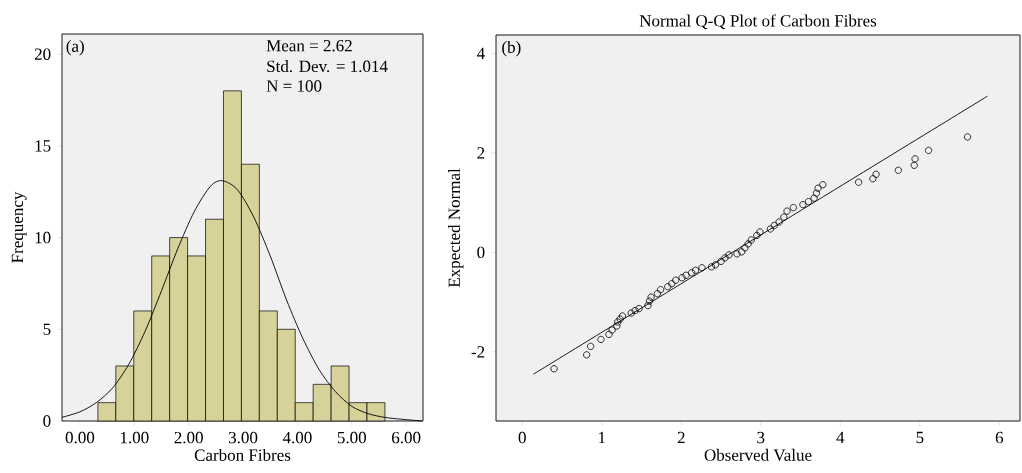 The image size is (1022, 473). I want to click on x-tick-label: 0.00, so click(80, 437).